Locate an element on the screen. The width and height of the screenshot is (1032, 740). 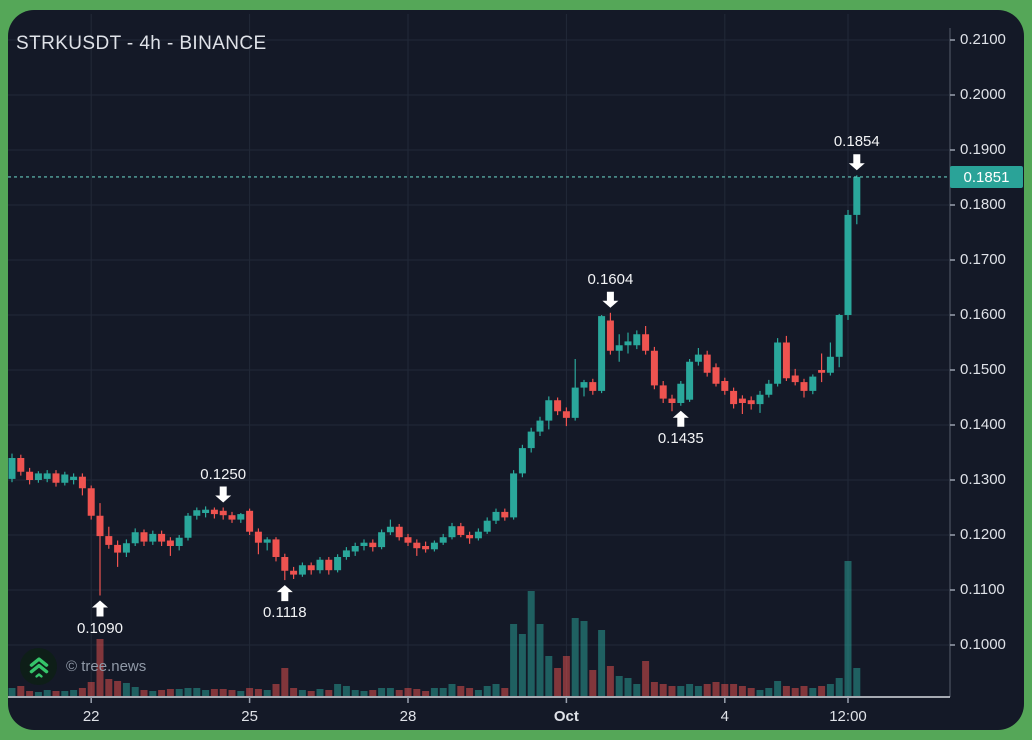
tree-news-logo is located at coordinates (38, 666).